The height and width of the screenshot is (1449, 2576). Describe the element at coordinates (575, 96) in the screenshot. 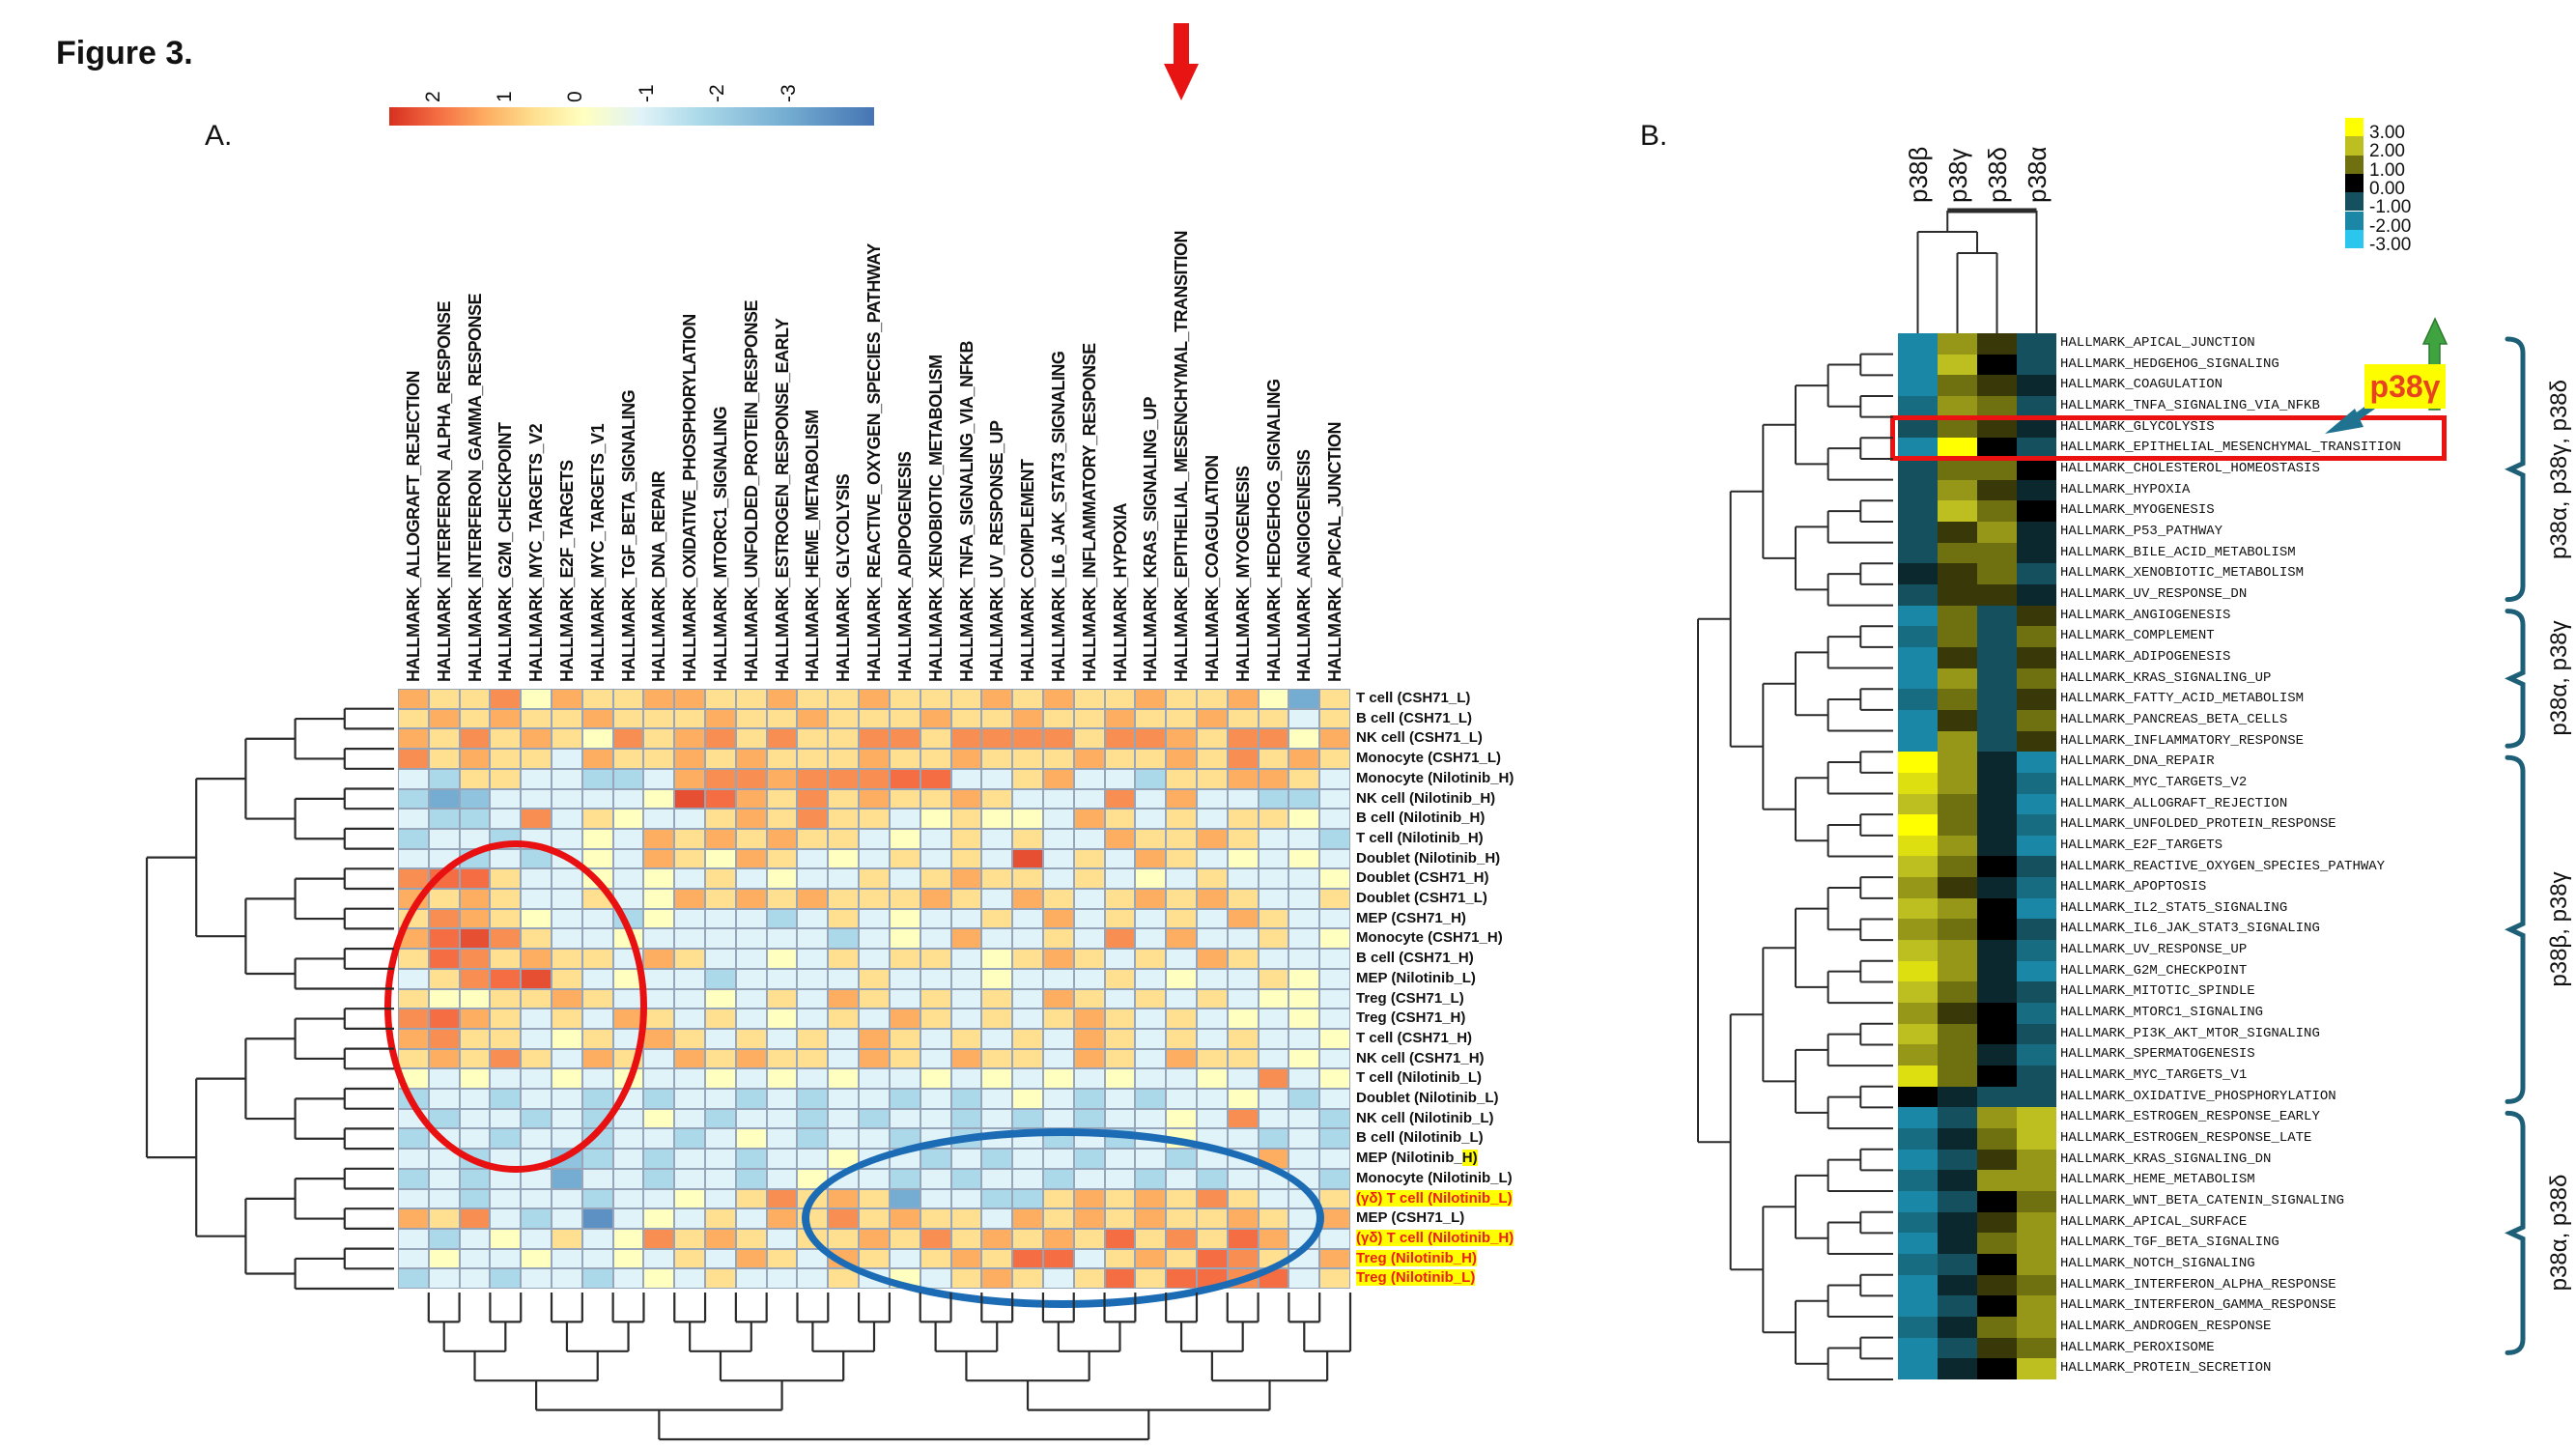

I see `a-colorbar-tick: 0` at that location.